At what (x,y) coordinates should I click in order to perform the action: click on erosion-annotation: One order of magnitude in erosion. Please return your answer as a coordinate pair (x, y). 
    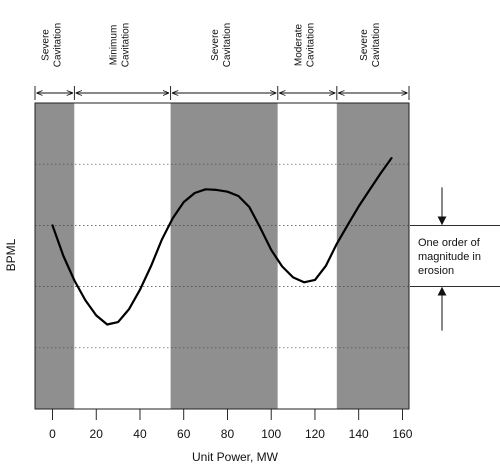
    Looking at the image, I should click on (455, 259).